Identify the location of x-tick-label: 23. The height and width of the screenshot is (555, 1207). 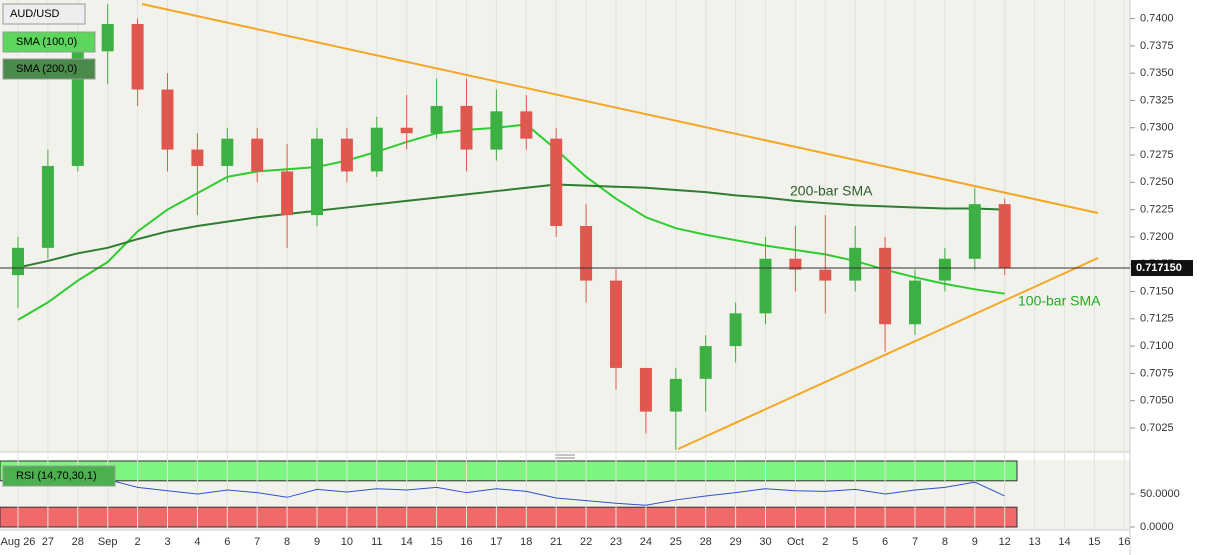
(616, 542).